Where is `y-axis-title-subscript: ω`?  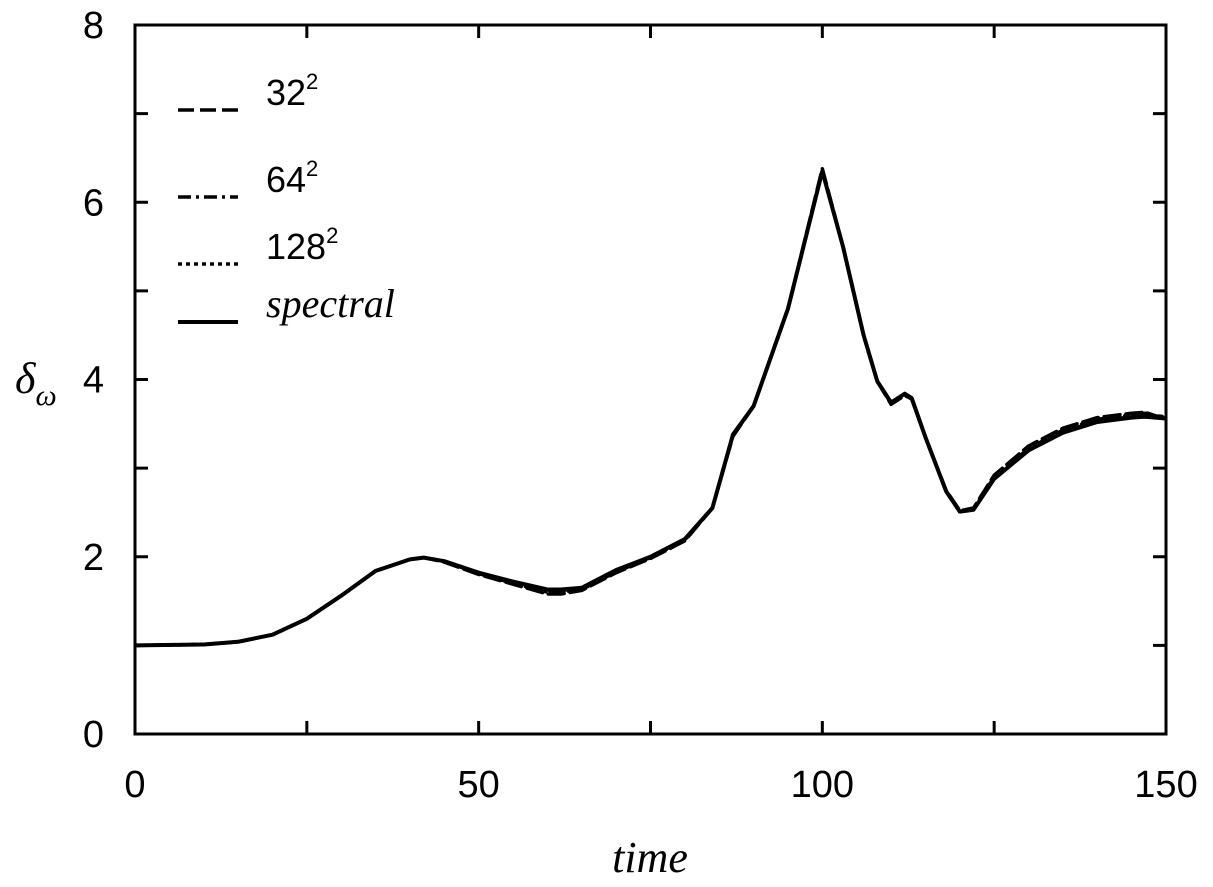 y-axis-title-subscript: ω is located at coordinates (45, 395).